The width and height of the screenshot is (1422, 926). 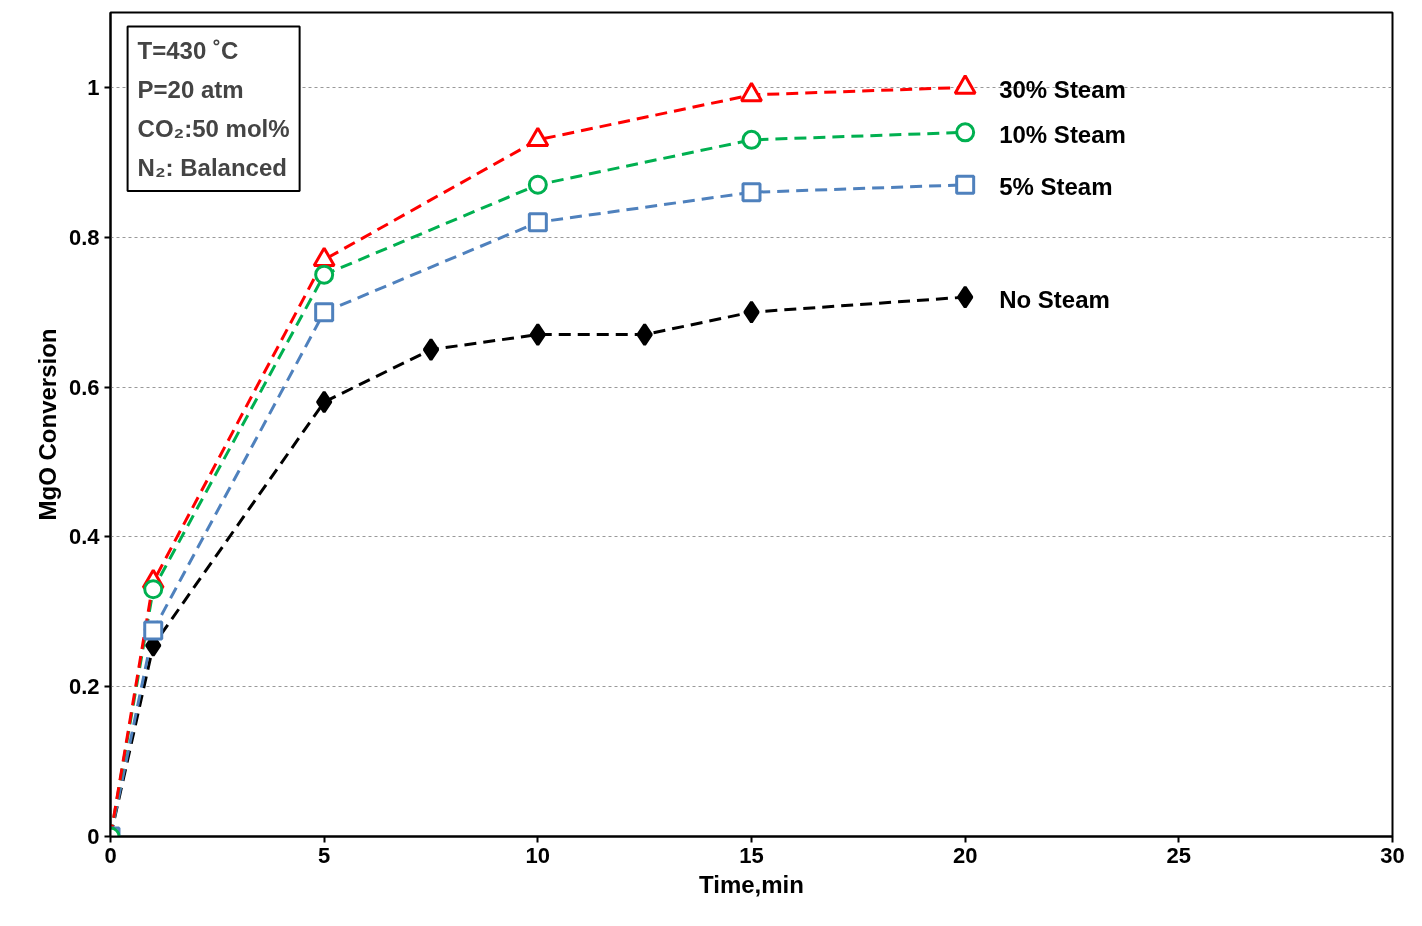 I want to click on y-axis-title: MgO Conversion, so click(x=47, y=424).